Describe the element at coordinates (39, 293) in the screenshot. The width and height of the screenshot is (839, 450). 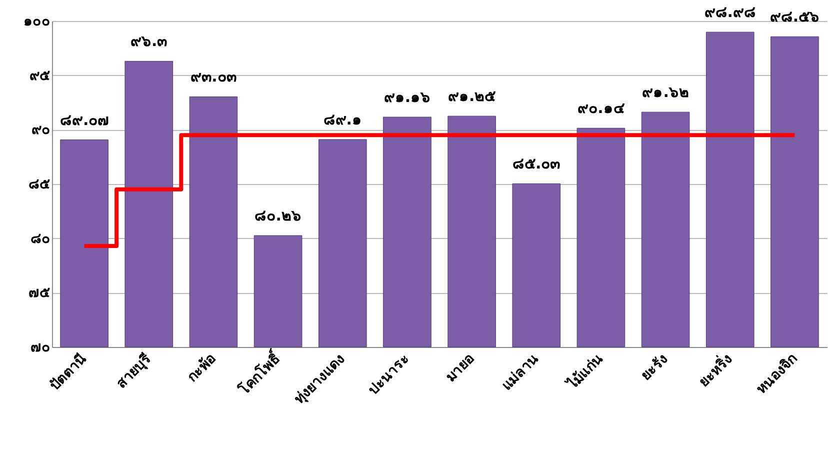
I see `y-tick-label: ๗๕` at that location.